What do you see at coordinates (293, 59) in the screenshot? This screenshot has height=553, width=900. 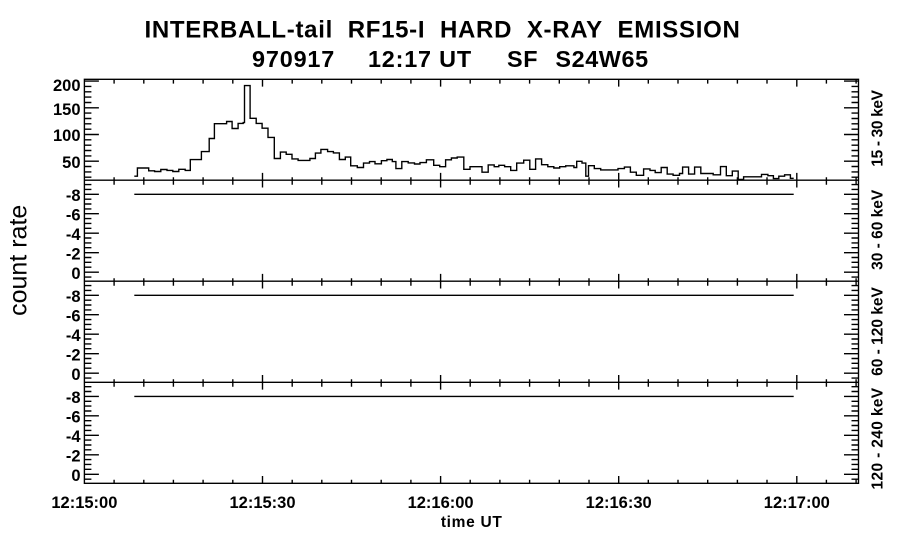 I see `svg-text: 970917` at bounding box center [293, 59].